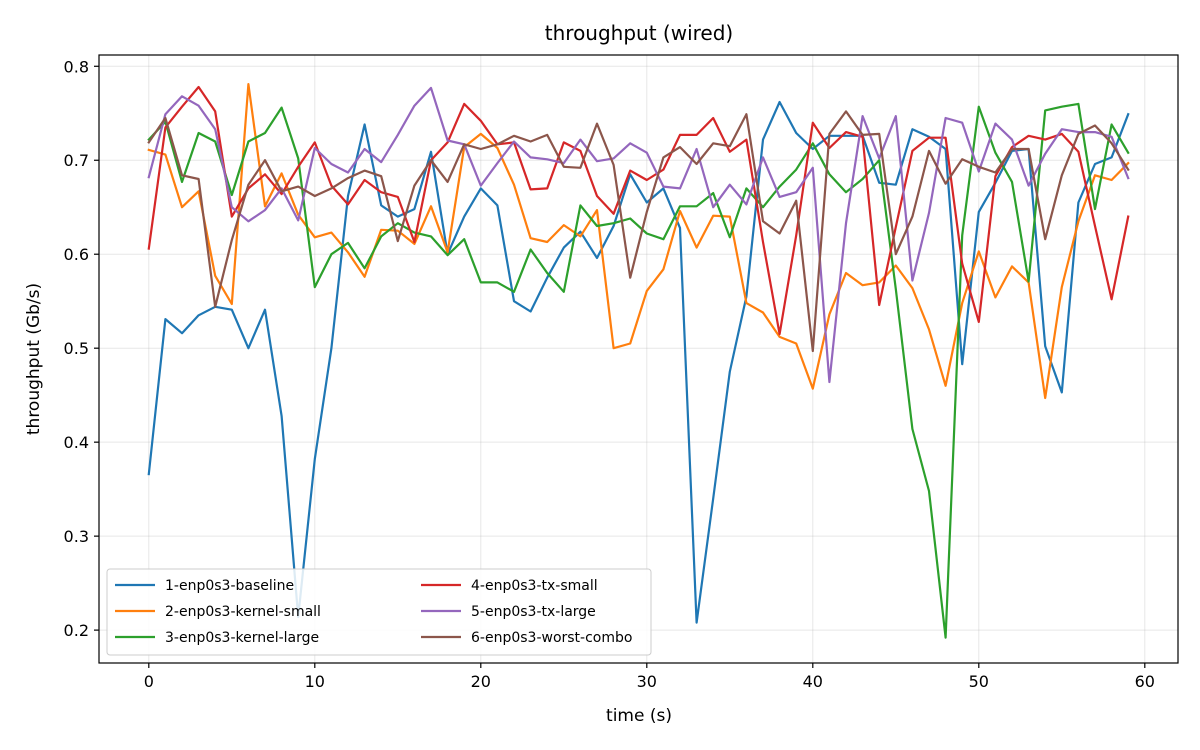 The image size is (1200, 750). What do you see at coordinates (76, 442) in the screenshot?
I see `y-tick-label: 0.4` at bounding box center [76, 442].